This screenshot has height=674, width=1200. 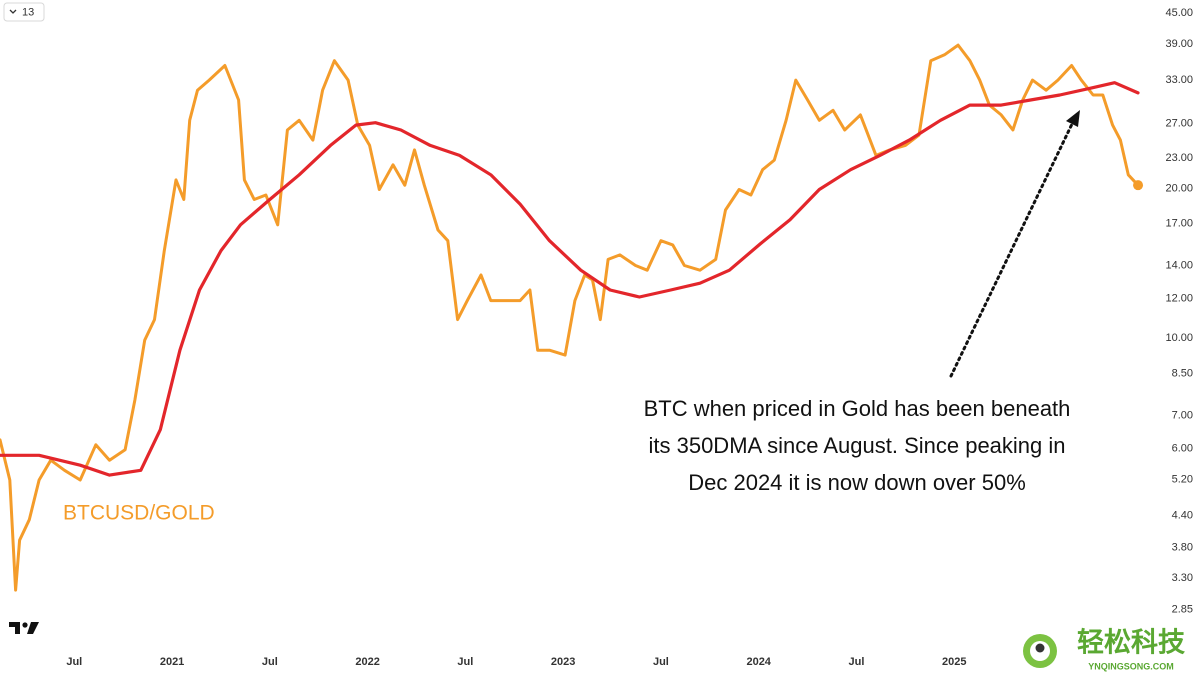 I want to click on last-point-marker, so click(x=1138, y=185).